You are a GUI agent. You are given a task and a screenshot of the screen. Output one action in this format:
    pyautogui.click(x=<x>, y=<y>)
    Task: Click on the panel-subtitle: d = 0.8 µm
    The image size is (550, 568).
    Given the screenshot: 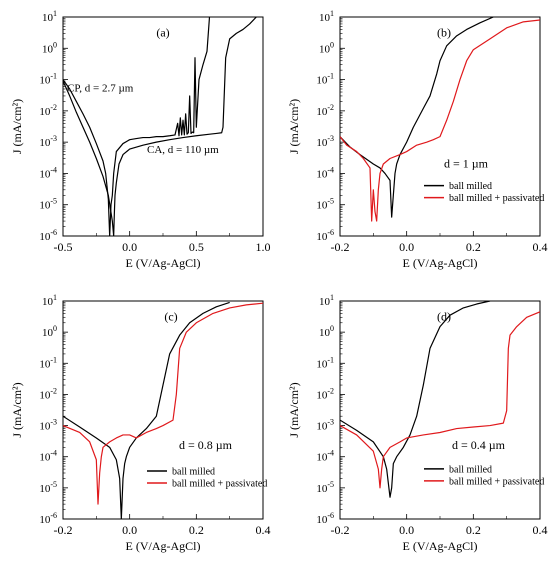 What is the action you would take?
    pyautogui.click(x=206, y=445)
    